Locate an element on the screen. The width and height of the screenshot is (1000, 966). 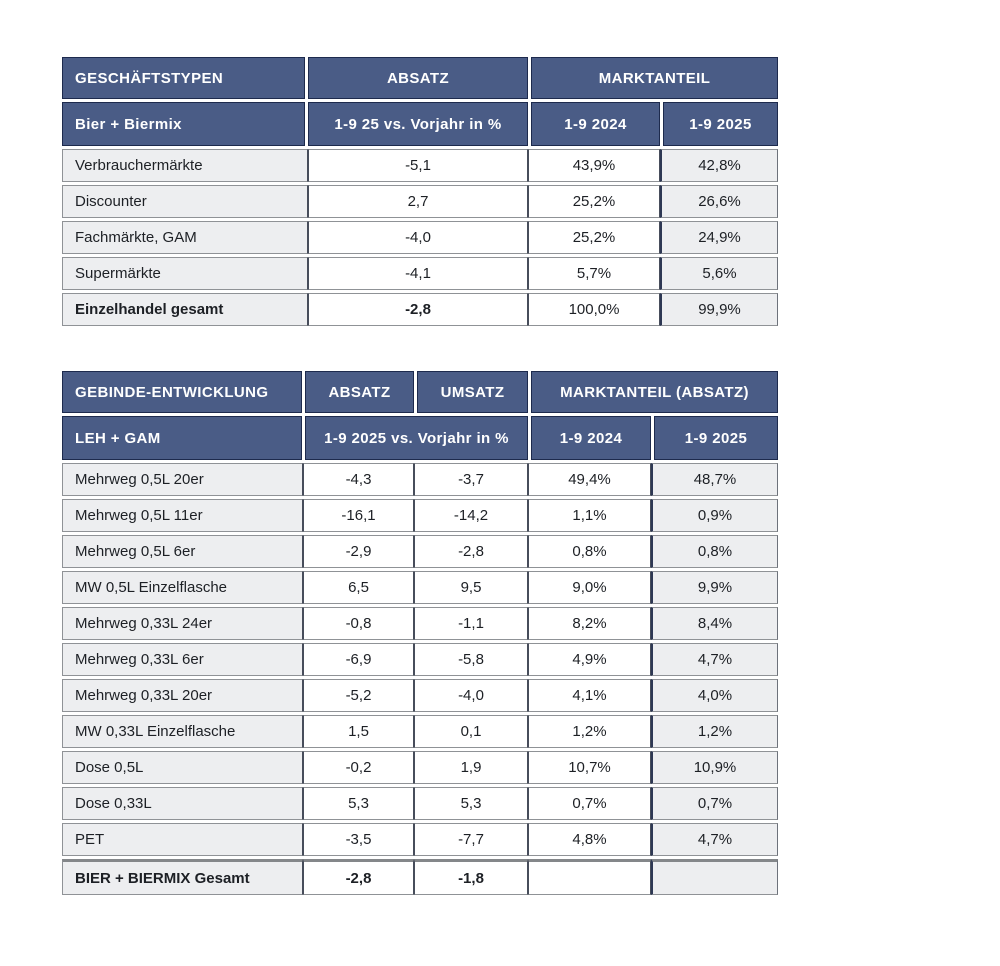
table-total-row: BIER + BIERMIX Gesamt -2,8 -1,8 is located at coordinates (420, 877).